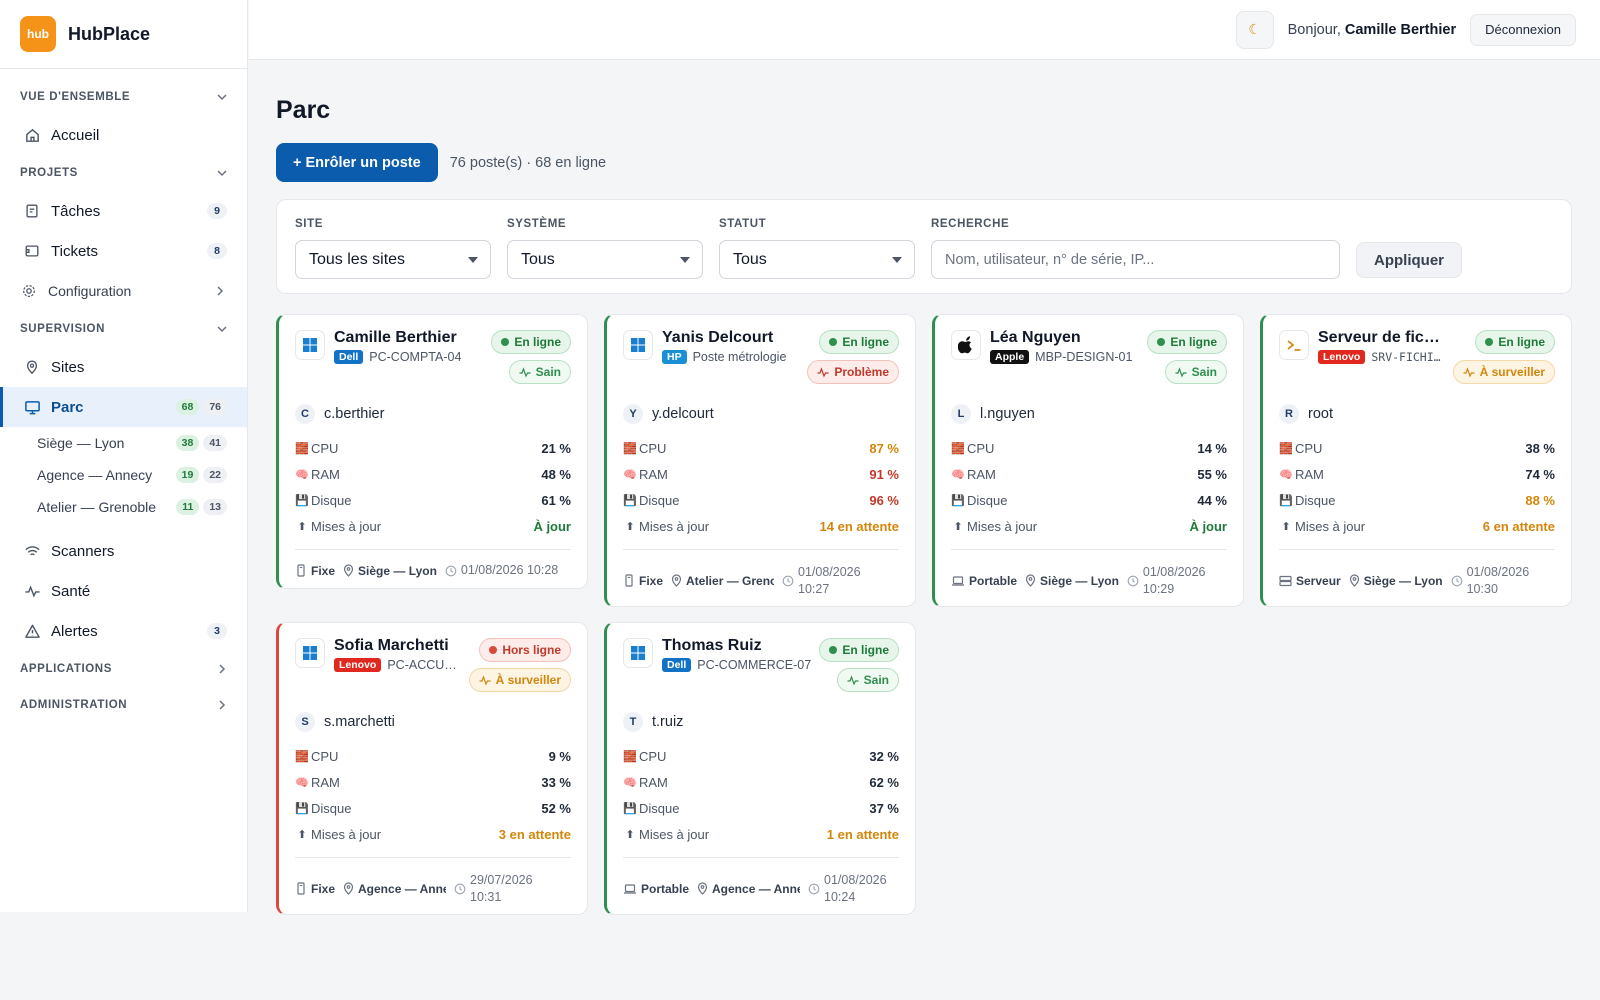  I want to click on sidebar-item-parc: Parc 68 76, so click(123, 407).